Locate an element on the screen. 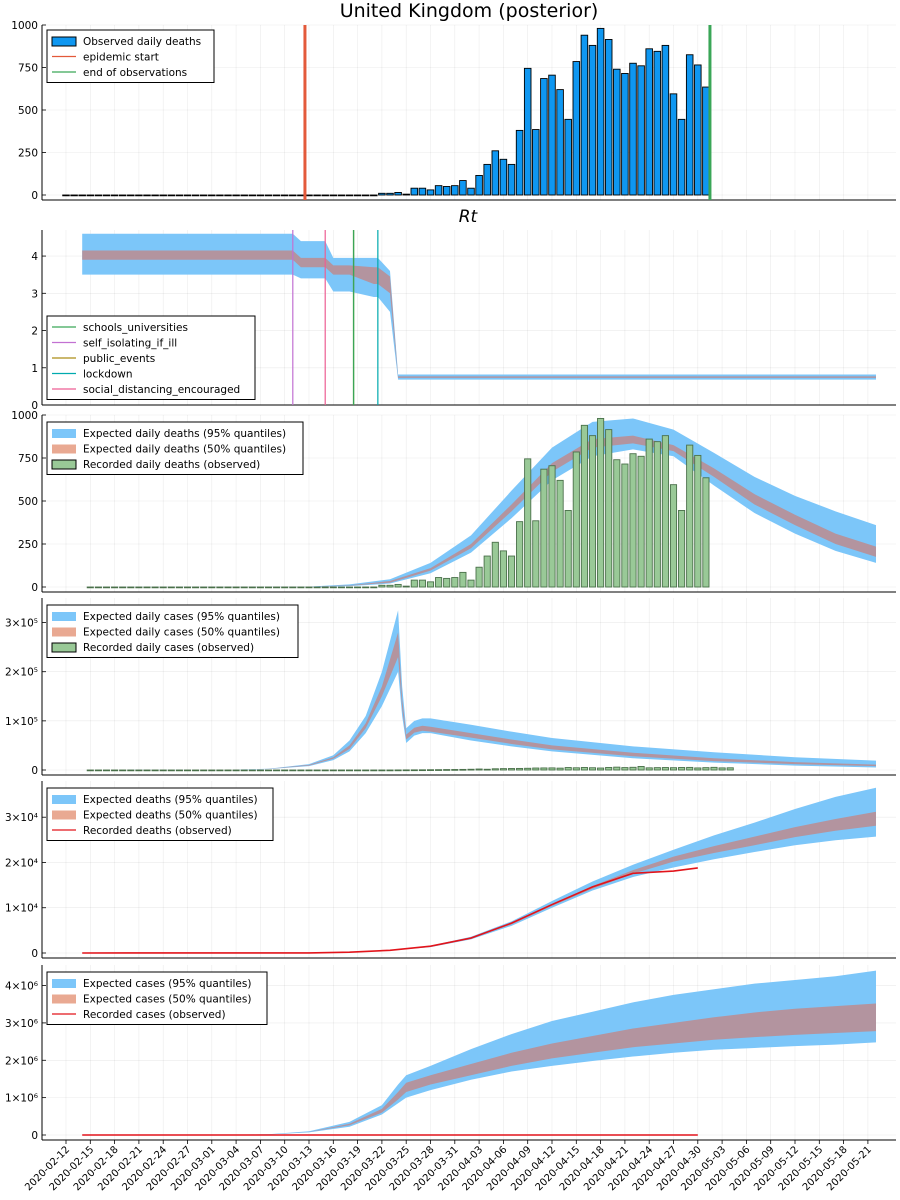 Image resolution: width=900 pixels, height=1200 pixels. legend-swatch is located at coordinates (64, 616).